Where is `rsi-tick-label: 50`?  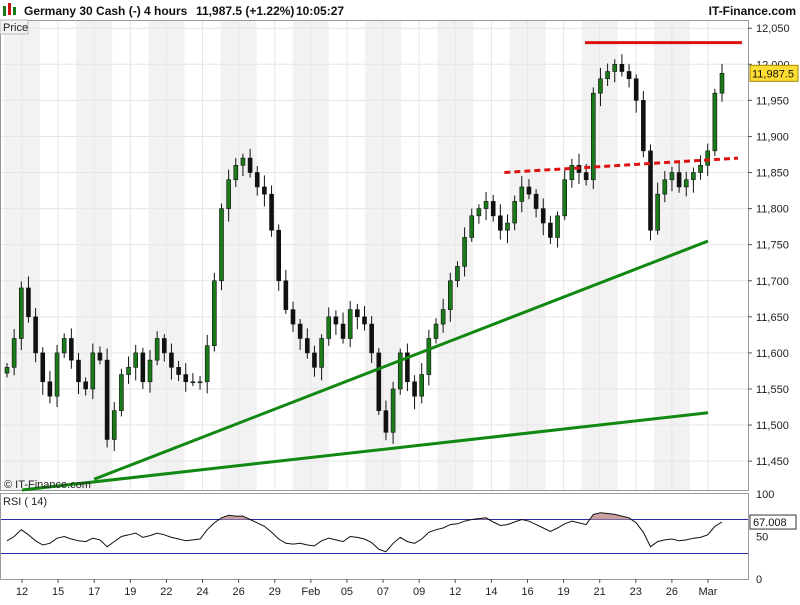 rsi-tick-label: 50 is located at coordinates (762, 538).